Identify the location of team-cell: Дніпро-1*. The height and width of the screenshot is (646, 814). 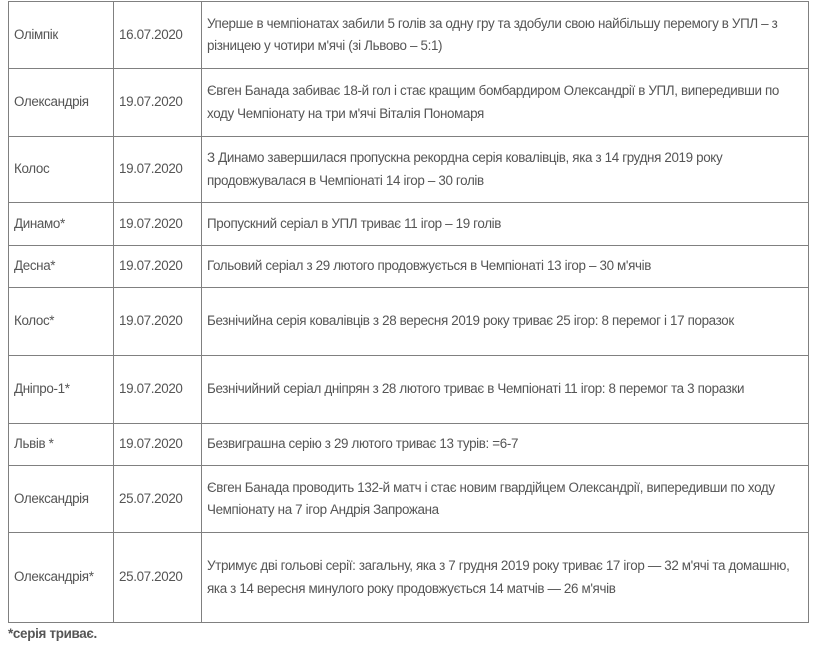
(61, 389).